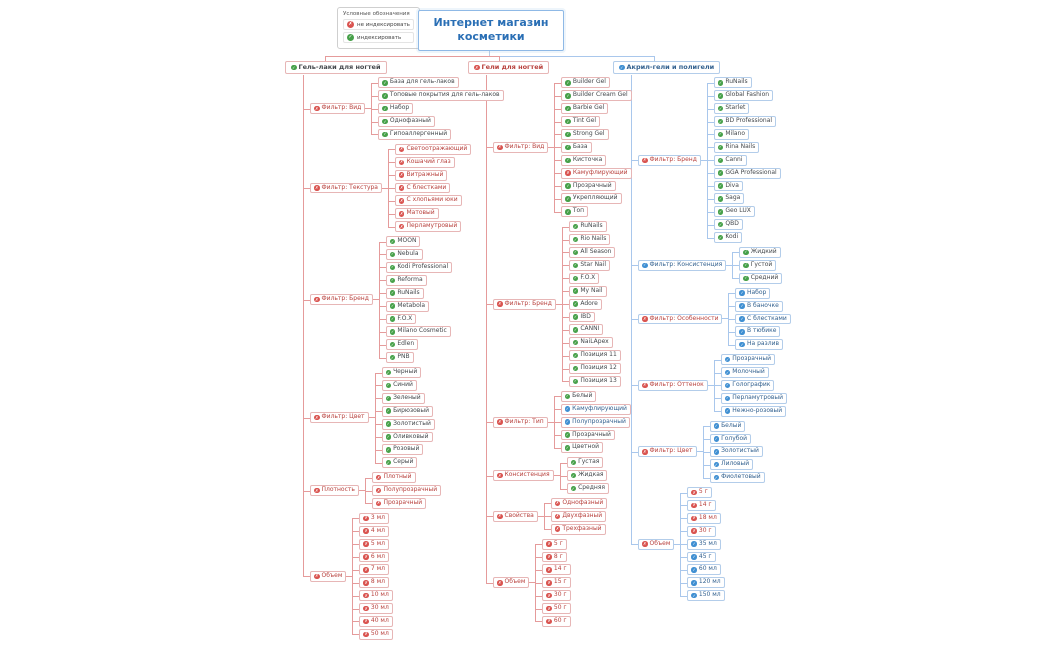 This screenshot has width=1050, height=650. I want to click on tree-node: ✓ 120 мл, so click(706, 583).